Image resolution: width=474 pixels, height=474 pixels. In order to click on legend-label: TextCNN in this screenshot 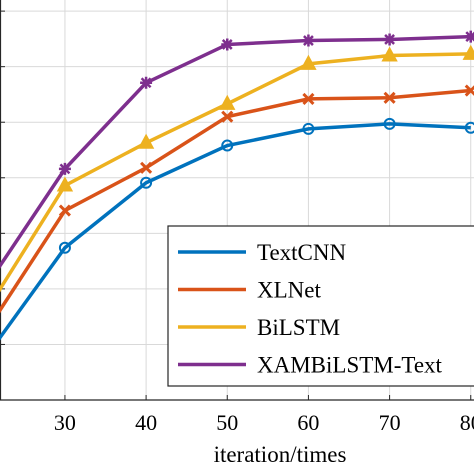, I will do `click(301, 252)`.